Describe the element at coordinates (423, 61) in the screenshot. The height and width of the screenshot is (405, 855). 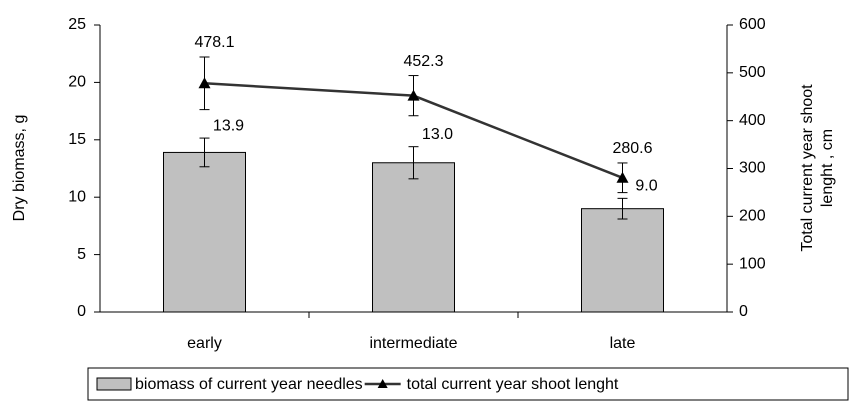
I see `value-label: 452.3` at that location.